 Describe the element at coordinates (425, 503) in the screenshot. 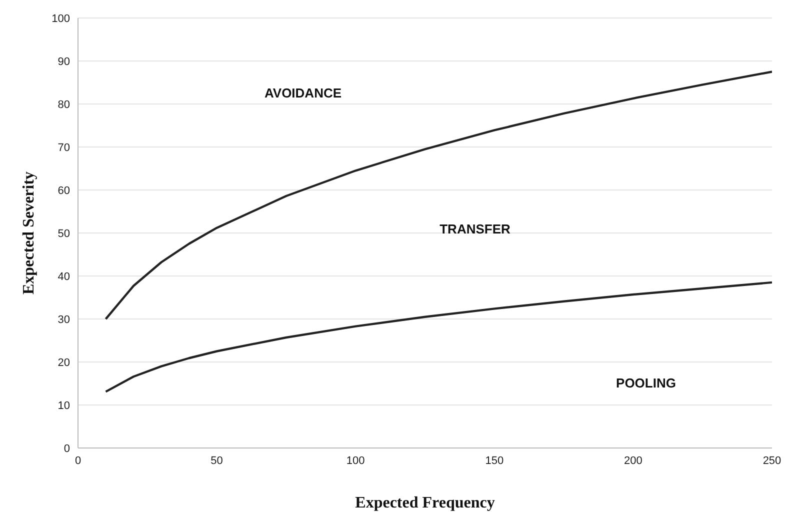

I see `x-axis-title: Expected Frequency` at that location.